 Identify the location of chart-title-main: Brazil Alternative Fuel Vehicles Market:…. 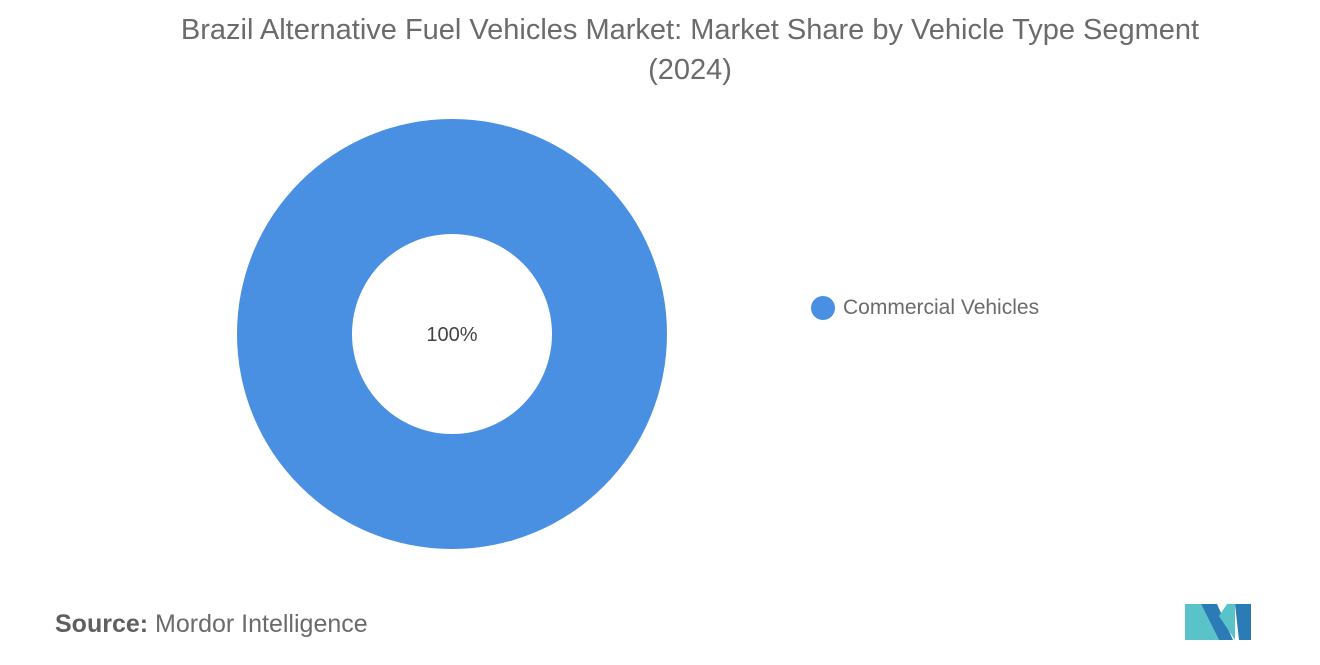
(690, 30).